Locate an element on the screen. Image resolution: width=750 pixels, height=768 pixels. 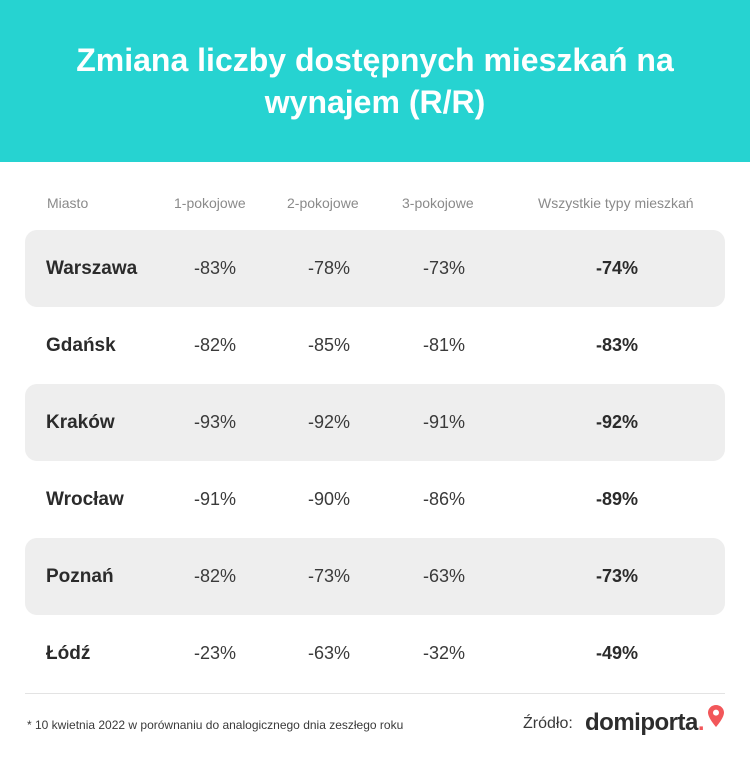
value-2-room: -92% is located at coordinates (329, 422).